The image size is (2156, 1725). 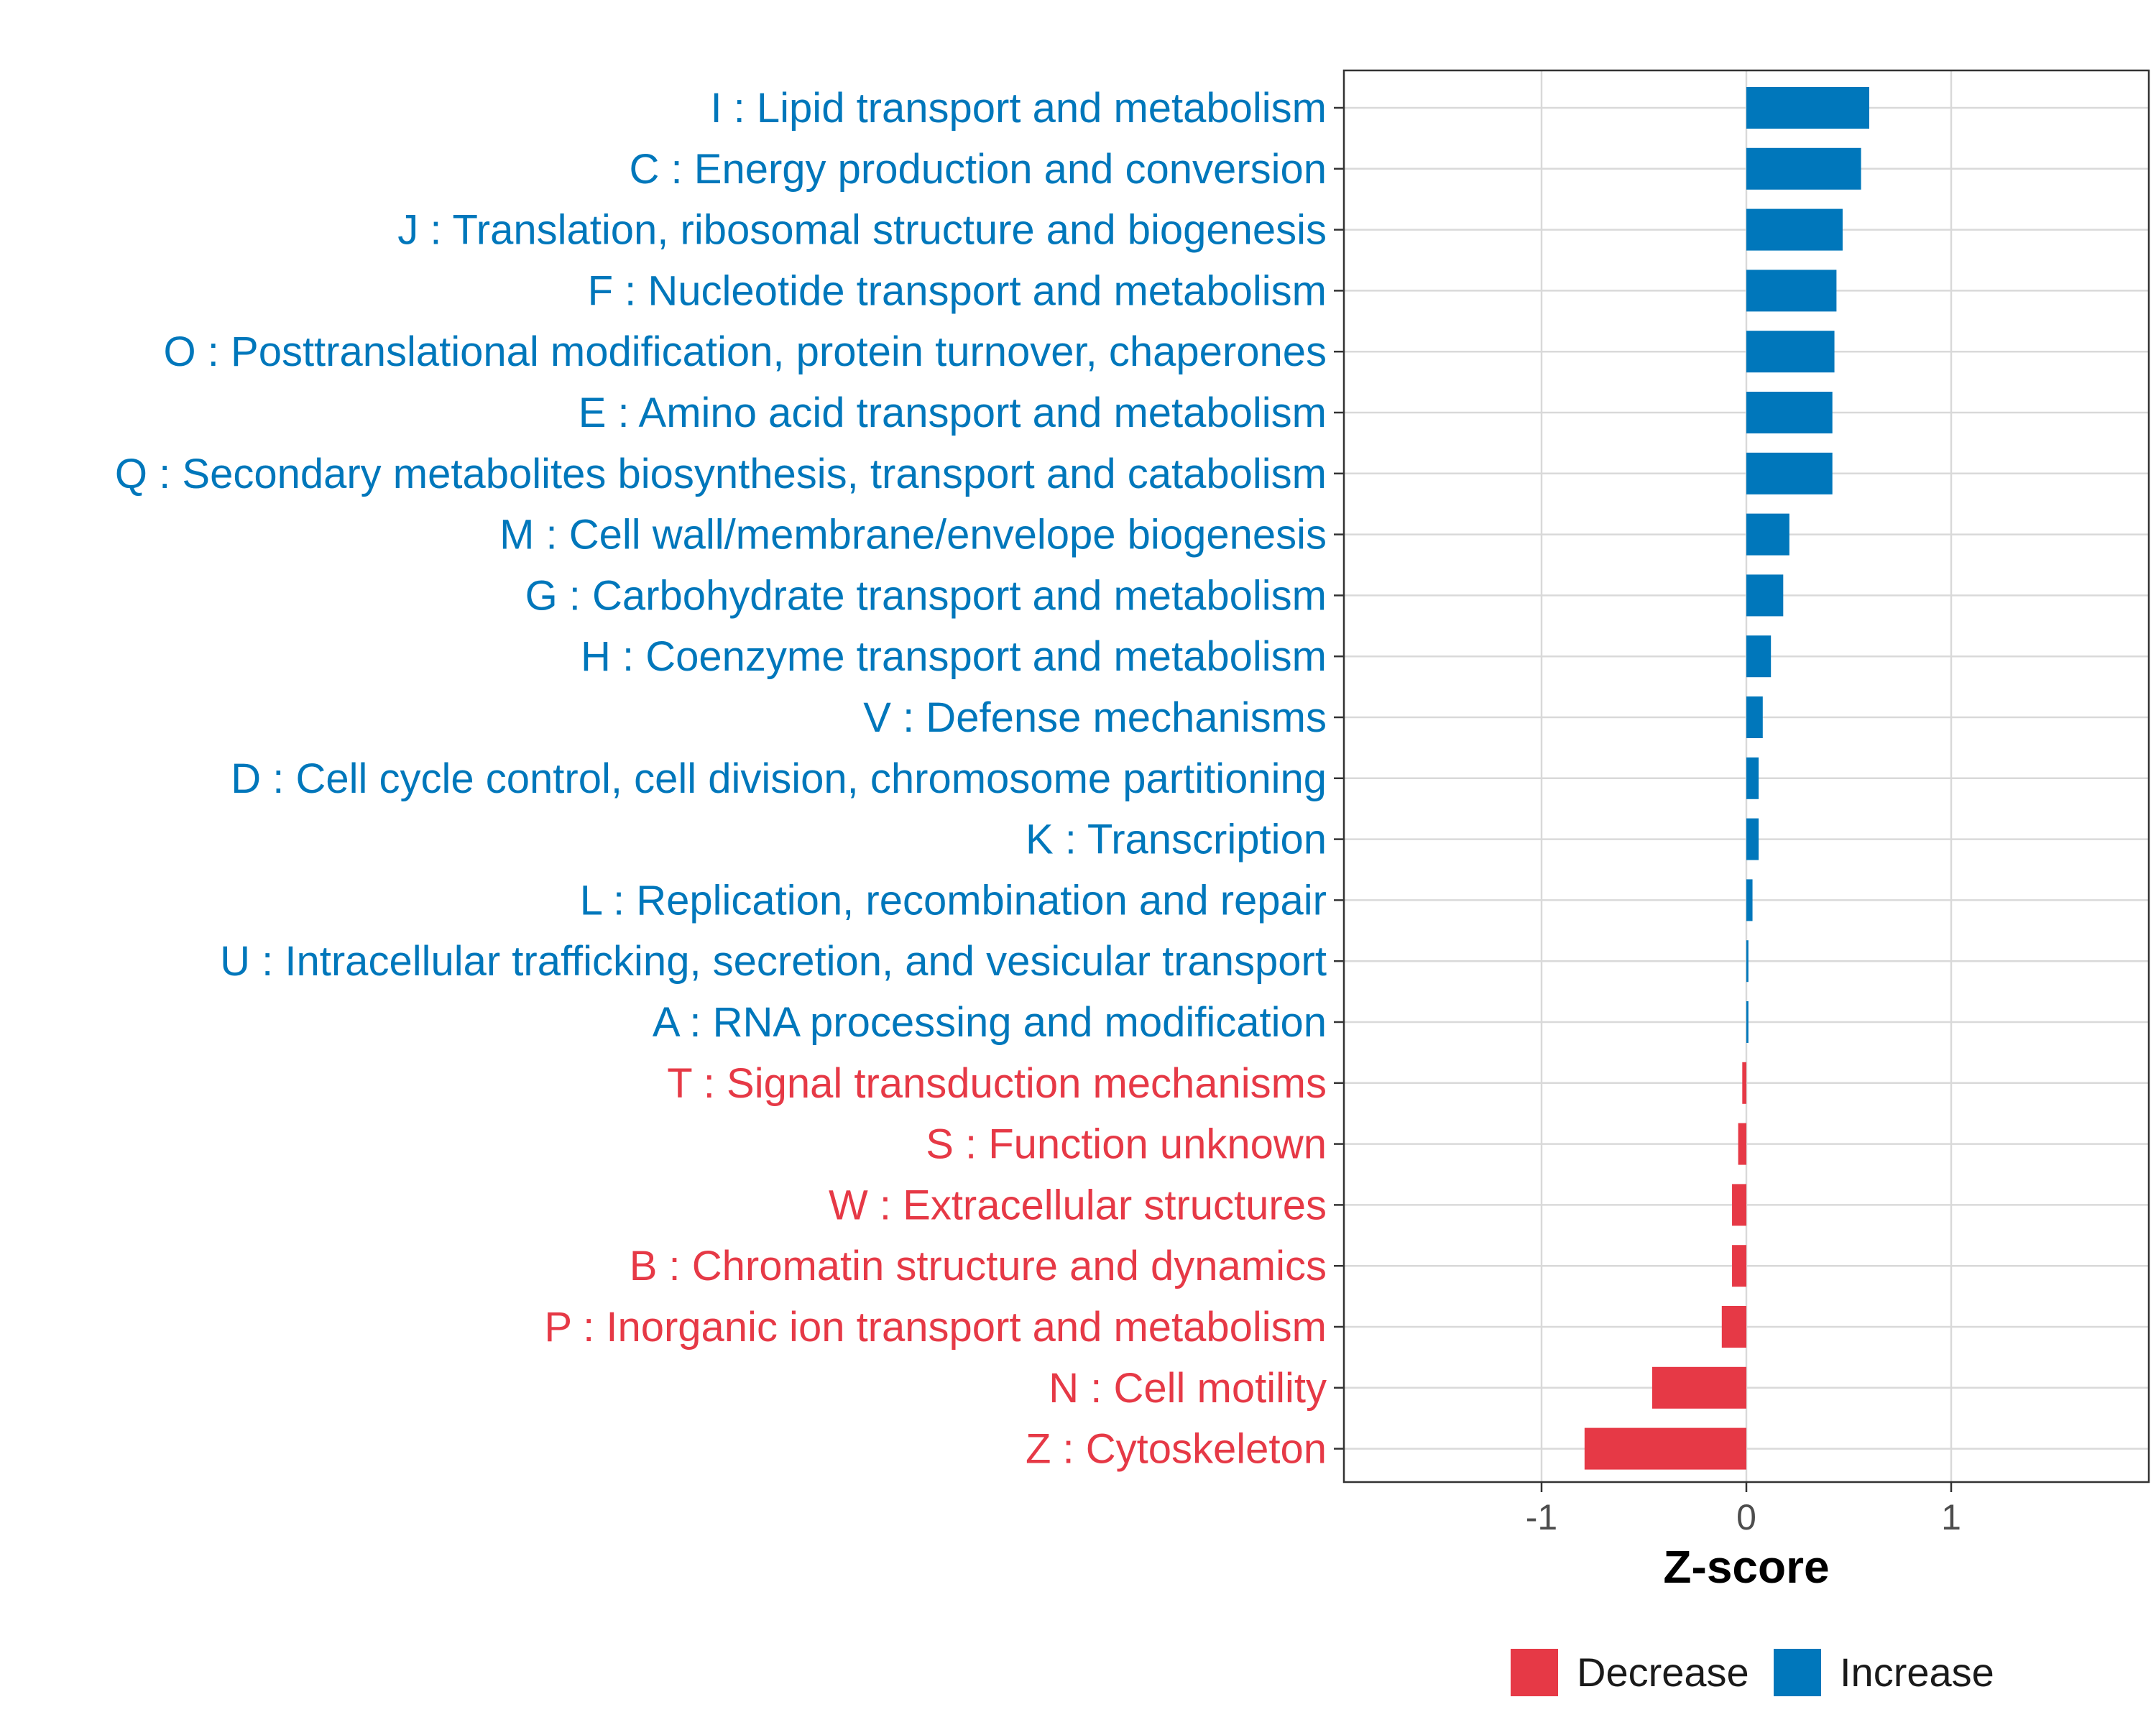 I want to click on bar-n, so click(x=1698, y=1387).